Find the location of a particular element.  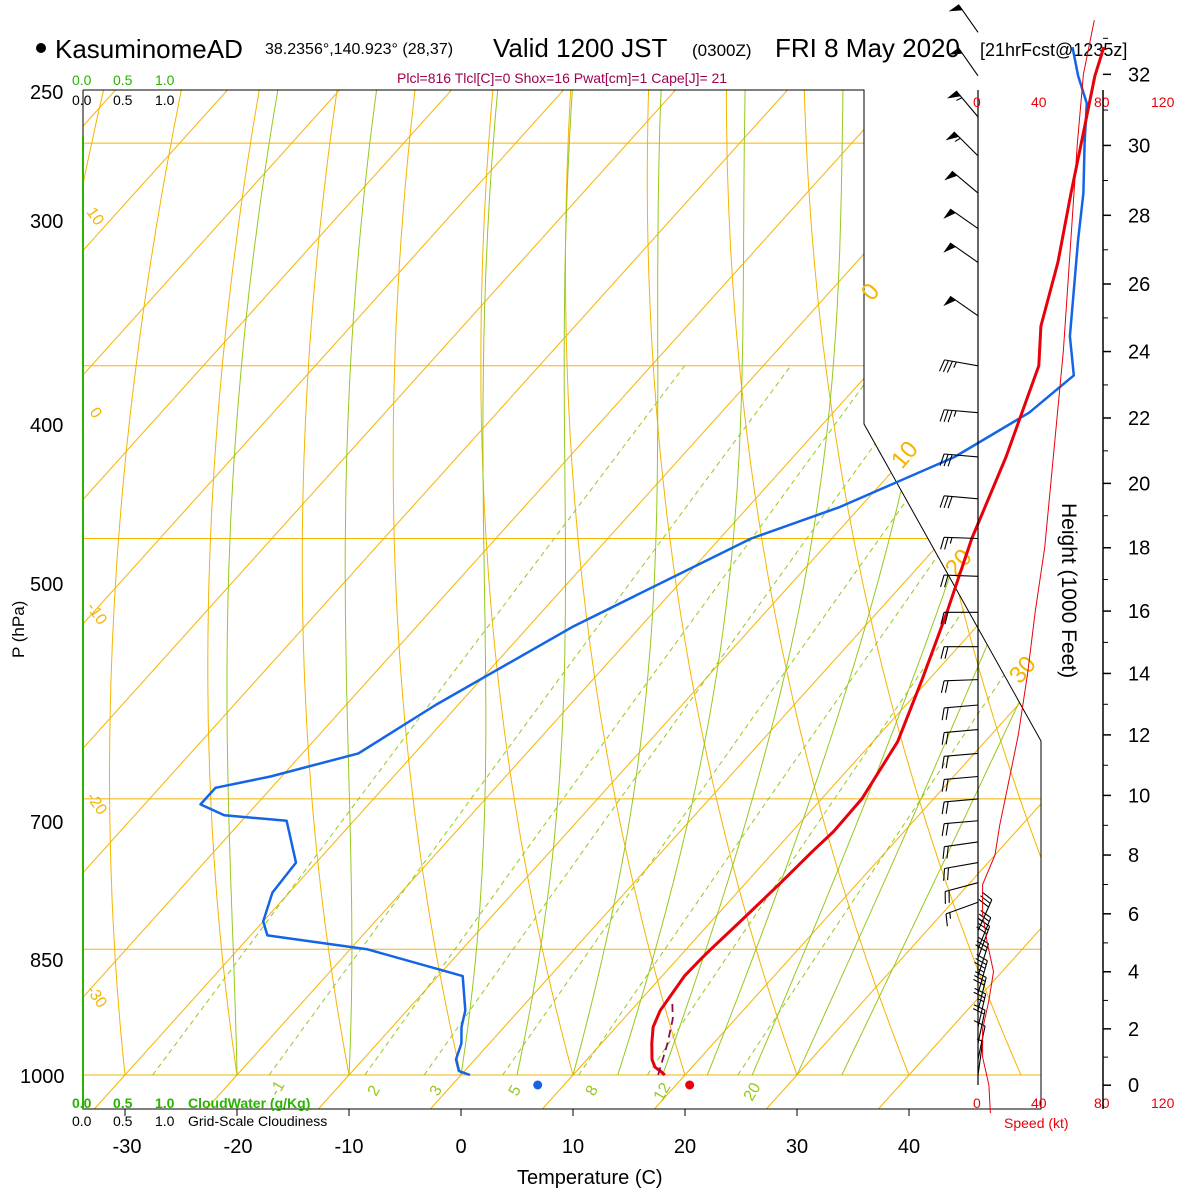

dry-label-m30: -30 is located at coordinates (96, 997).